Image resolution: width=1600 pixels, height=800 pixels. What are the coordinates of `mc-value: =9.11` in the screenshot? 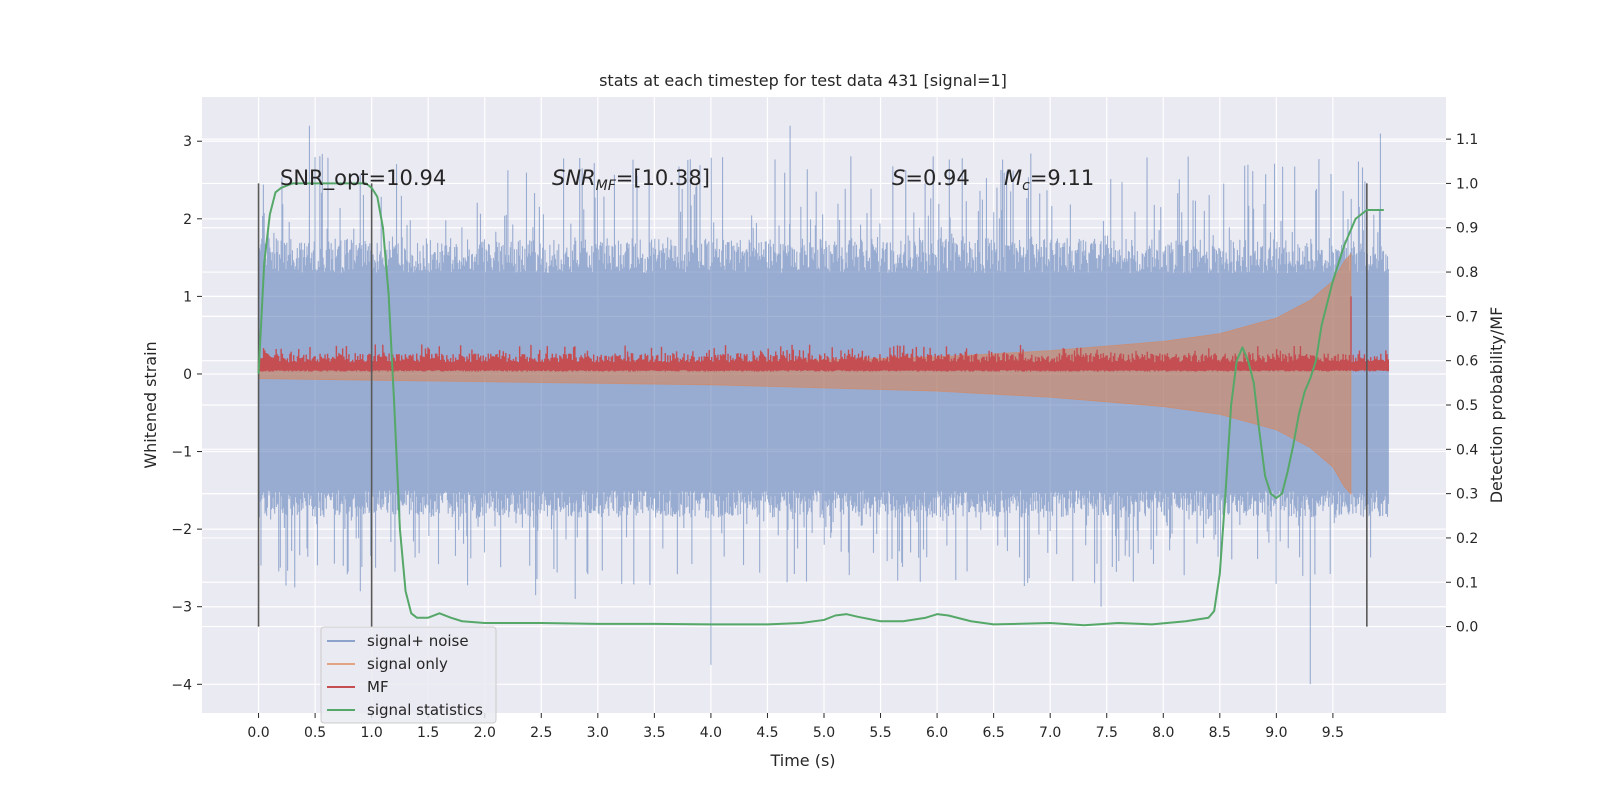 It's located at (1062, 178).